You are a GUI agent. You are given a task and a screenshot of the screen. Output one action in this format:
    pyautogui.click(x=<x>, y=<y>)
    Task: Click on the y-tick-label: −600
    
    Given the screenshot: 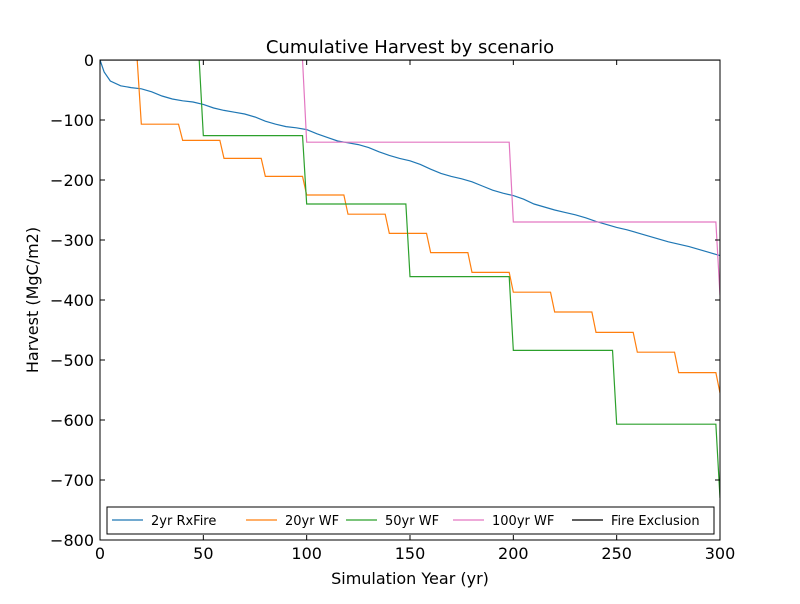 What is the action you would take?
    pyautogui.click(x=72, y=420)
    